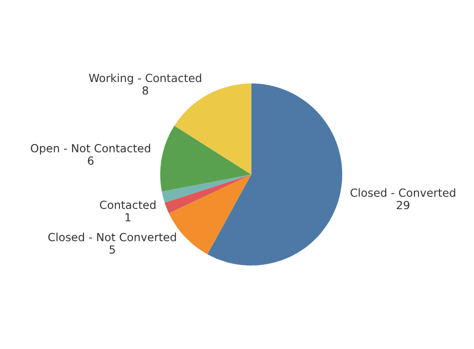 The image size is (474, 349). I want to click on data-label: 6, so click(91, 160).